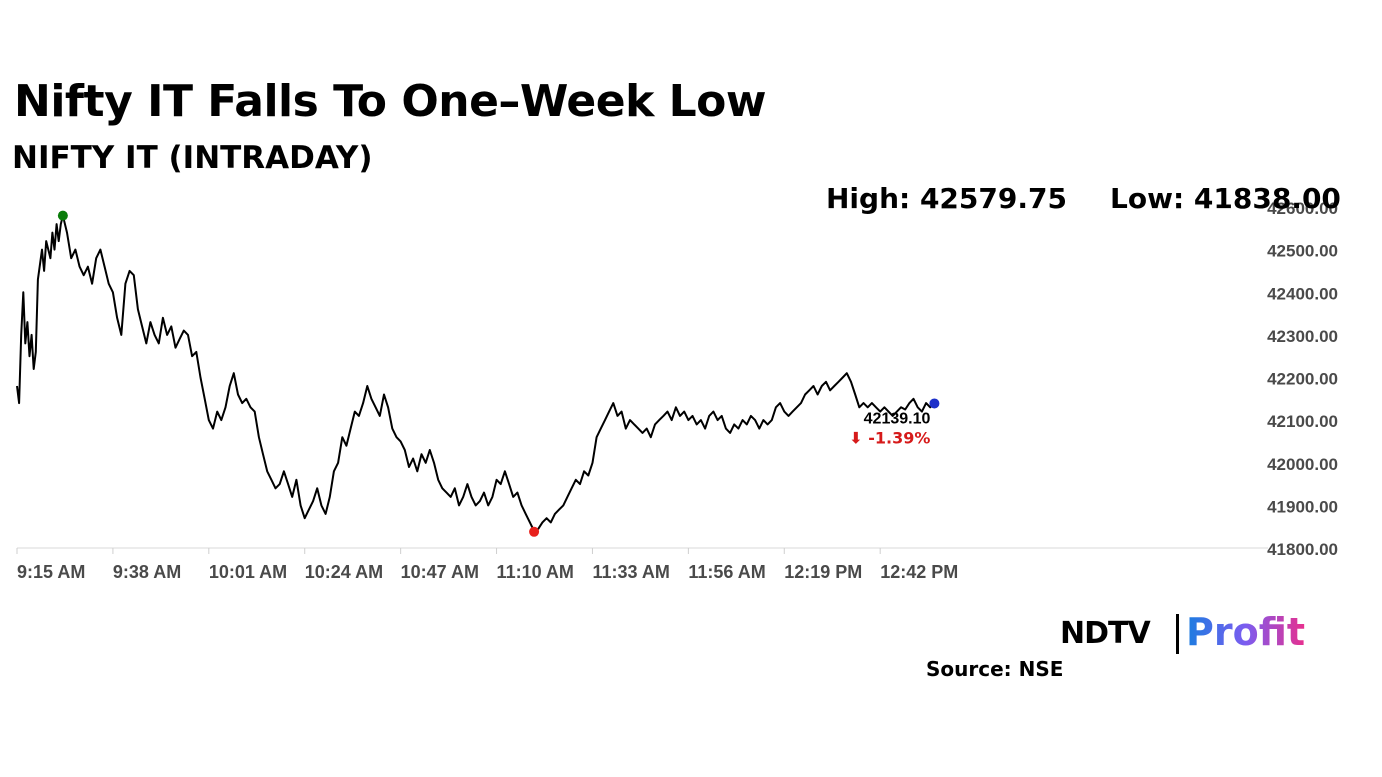 This screenshot has width=1382, height=777. I want to click on x-tick-label: 9:38 AM, so click(147, 572).